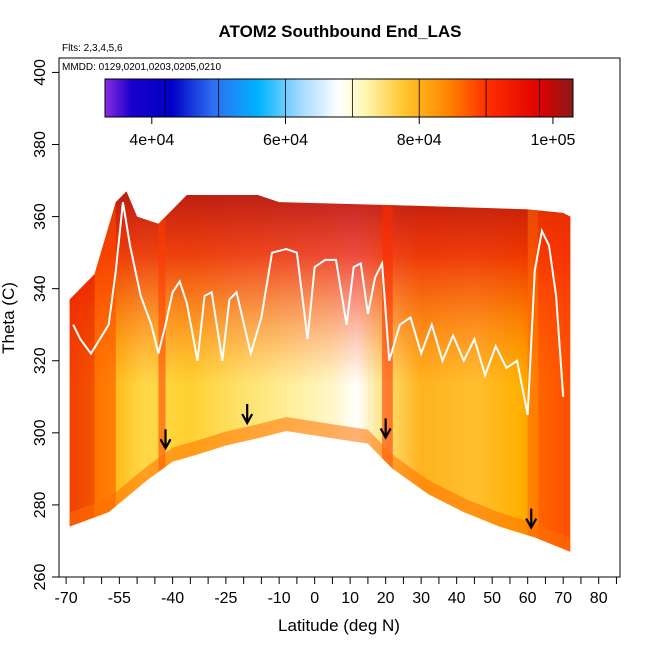  I want to click on y-tick-label: 320, so click(40, 360).